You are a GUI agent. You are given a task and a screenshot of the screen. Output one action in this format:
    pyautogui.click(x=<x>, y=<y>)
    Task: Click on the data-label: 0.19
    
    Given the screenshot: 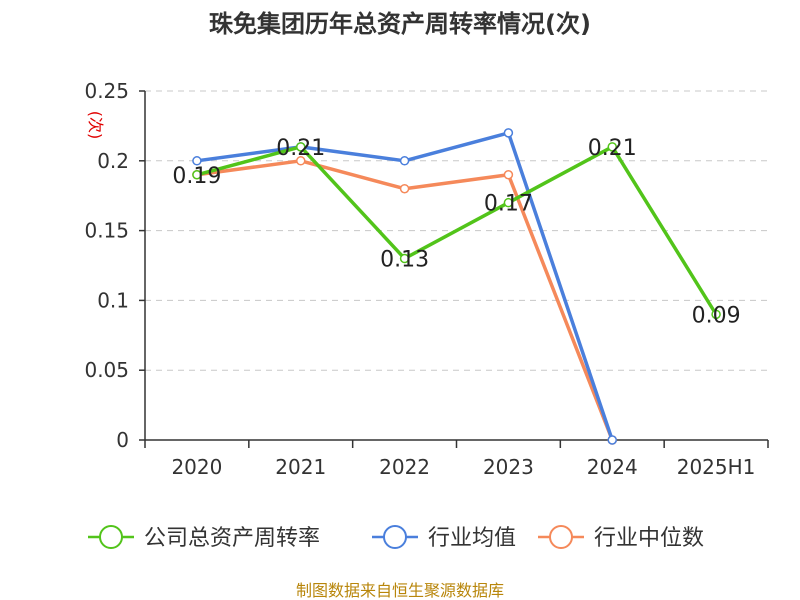 What is the action you would take?
    pyautogui.click(x=196, y=176)
    